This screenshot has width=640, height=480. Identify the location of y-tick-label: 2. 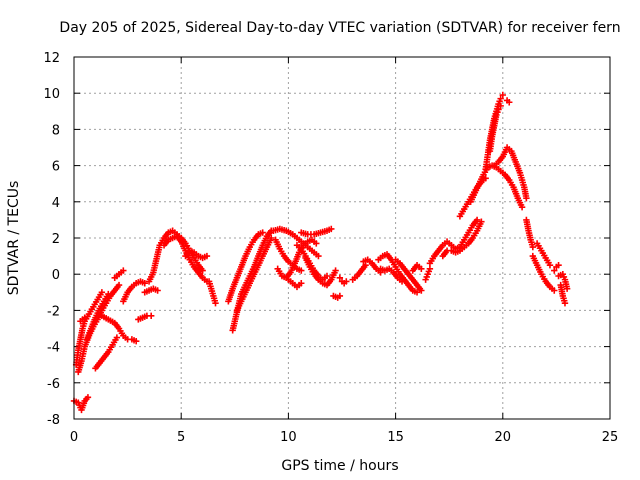
(56, 239).